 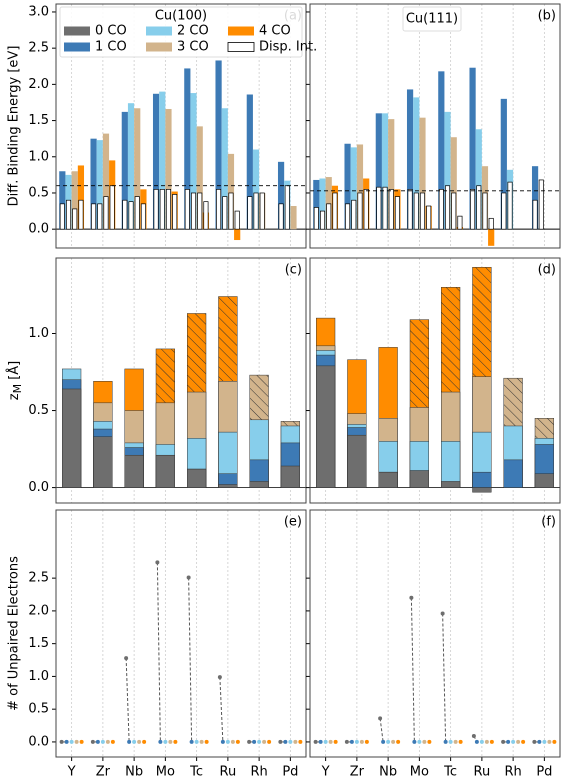 What do you see at coordinates (134, 772) in the screenshot?
I see `x-tick-label: Nb` at bounding box center [134, 772].